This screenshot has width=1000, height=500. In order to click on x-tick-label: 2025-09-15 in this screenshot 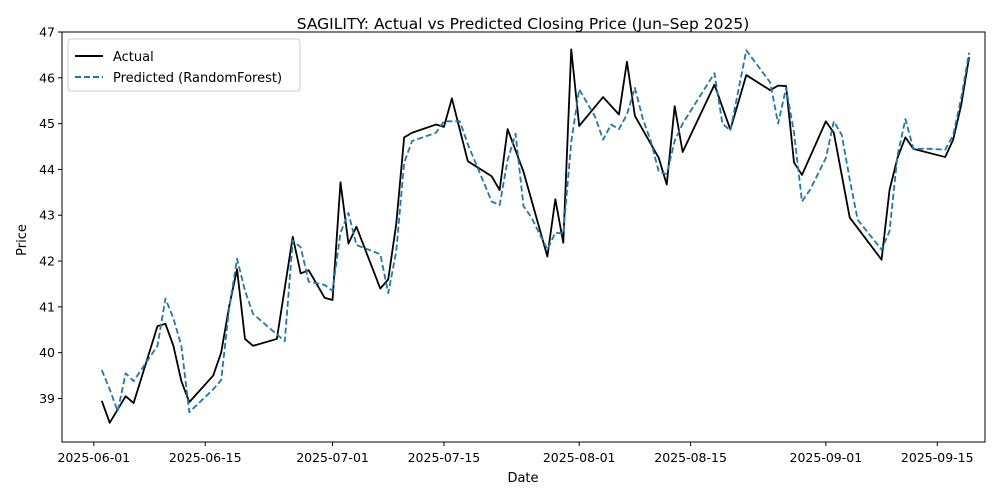, I will do `click(937, 457)`.